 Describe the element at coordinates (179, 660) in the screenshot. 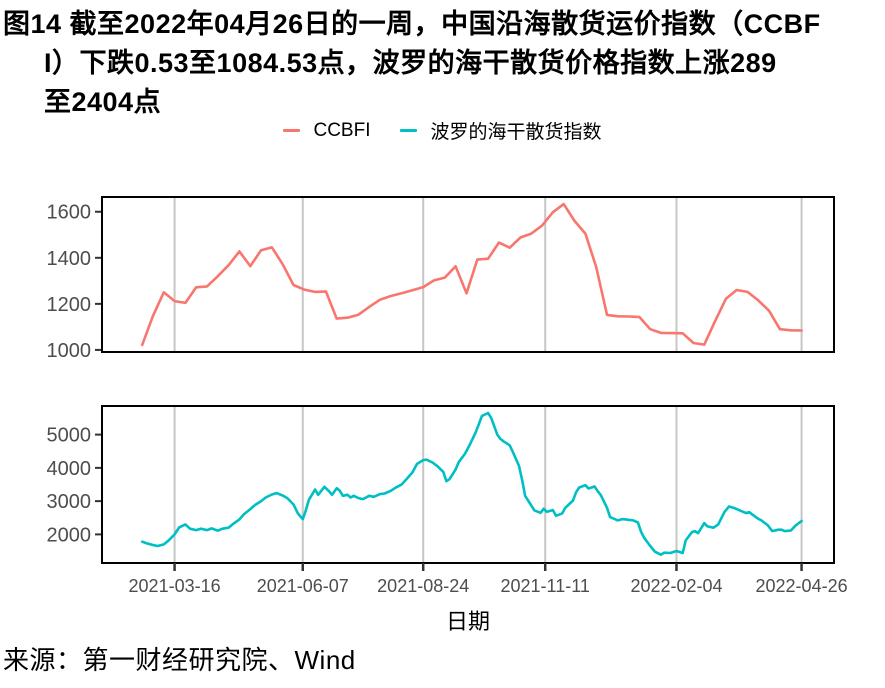

I see `source-note: 来源：第一财经研究院、Wind` at that location.